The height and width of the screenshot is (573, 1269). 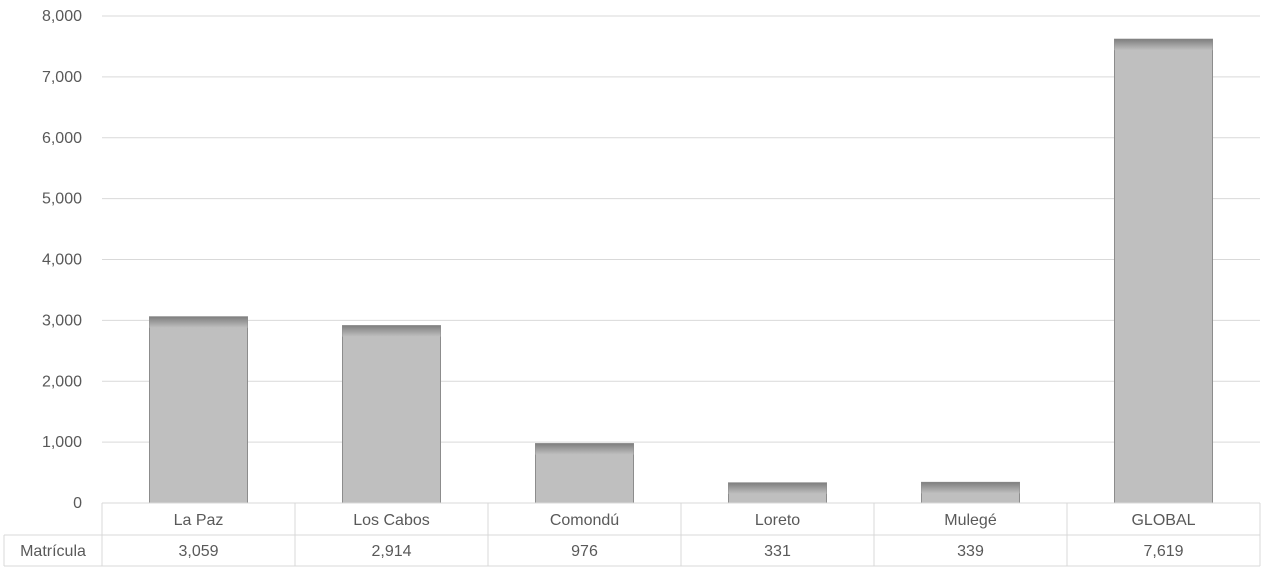 What do you see at coordinates (53, 551) in the screenshot?
I see `series-name-label: Matrícula` at bounding box center [53, 551].